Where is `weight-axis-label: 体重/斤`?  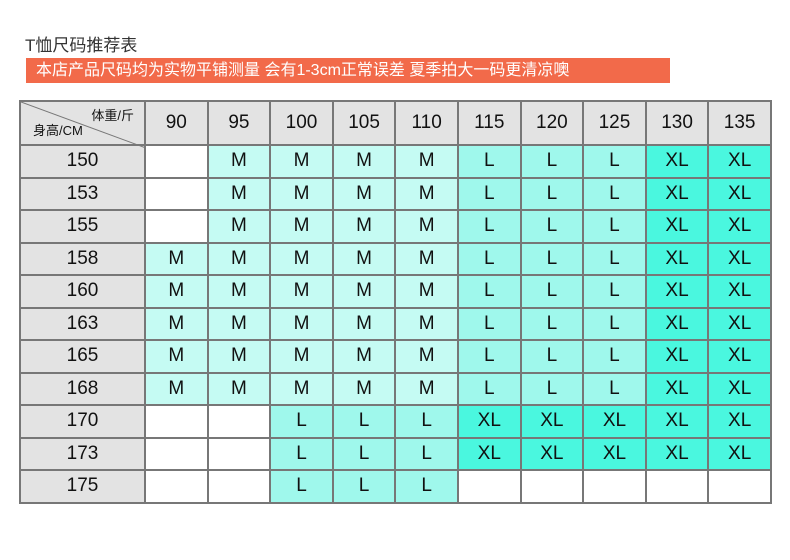
weight-axis-label: 体重/斤 is located at coordinates (112, 115).